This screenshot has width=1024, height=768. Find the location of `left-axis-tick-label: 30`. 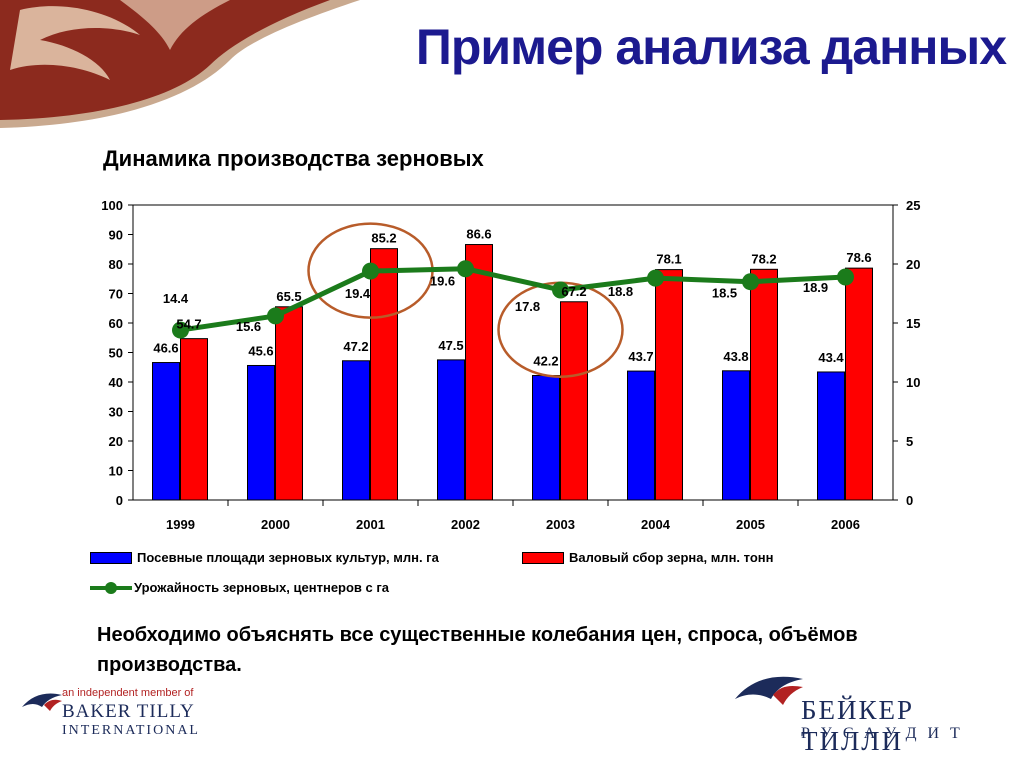

left-axis-tick-label: 30 is located at coordinates (116, 412).